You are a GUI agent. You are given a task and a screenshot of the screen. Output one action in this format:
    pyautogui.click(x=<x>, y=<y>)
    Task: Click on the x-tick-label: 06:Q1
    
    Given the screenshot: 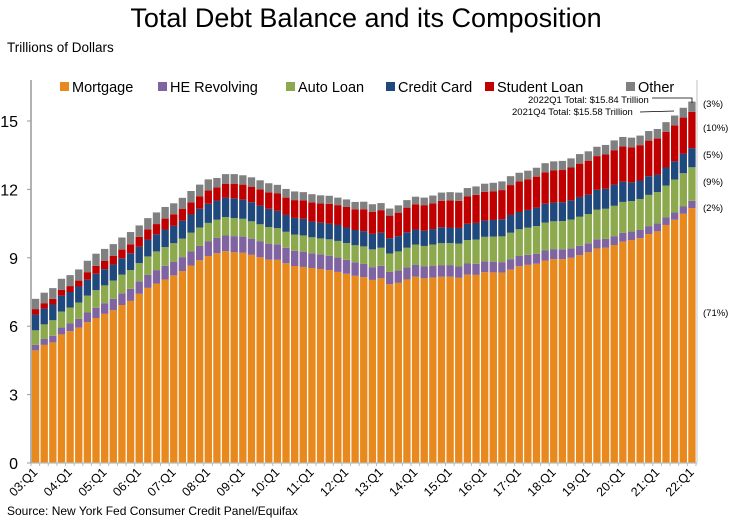 What is the action you would take?
    pyautogui.click(x=127, y=482)
    